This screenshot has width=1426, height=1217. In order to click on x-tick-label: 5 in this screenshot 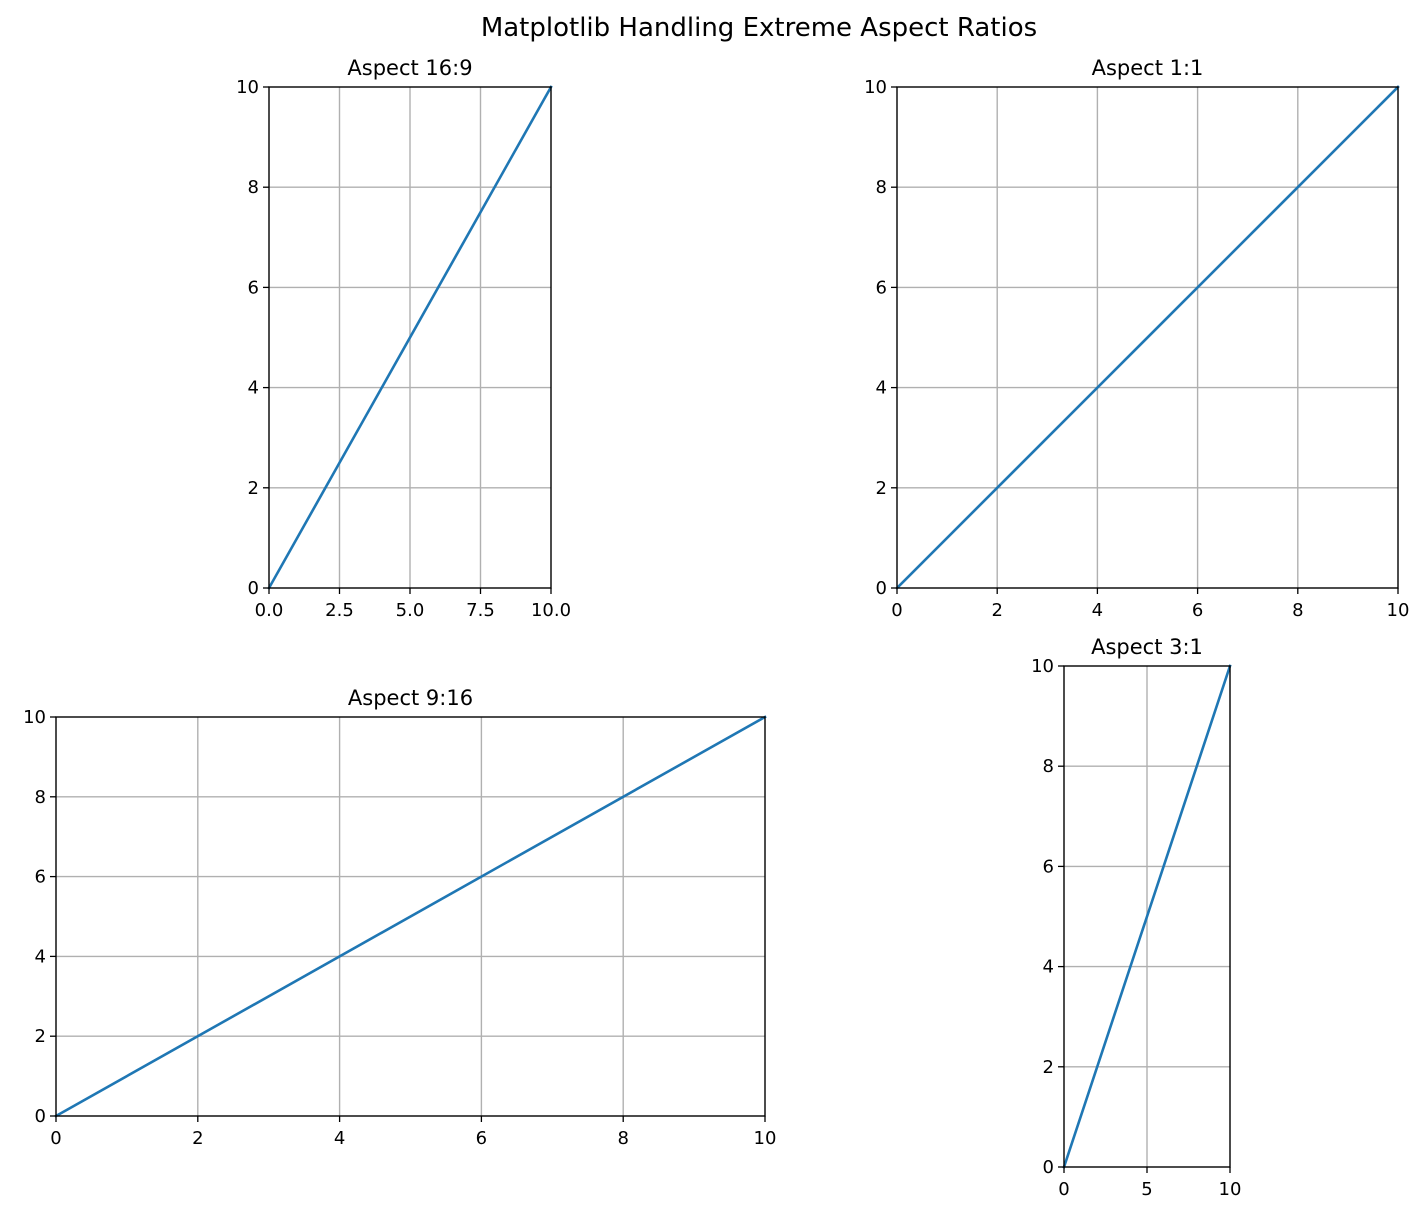, I will do `click(1146, 1189)`.